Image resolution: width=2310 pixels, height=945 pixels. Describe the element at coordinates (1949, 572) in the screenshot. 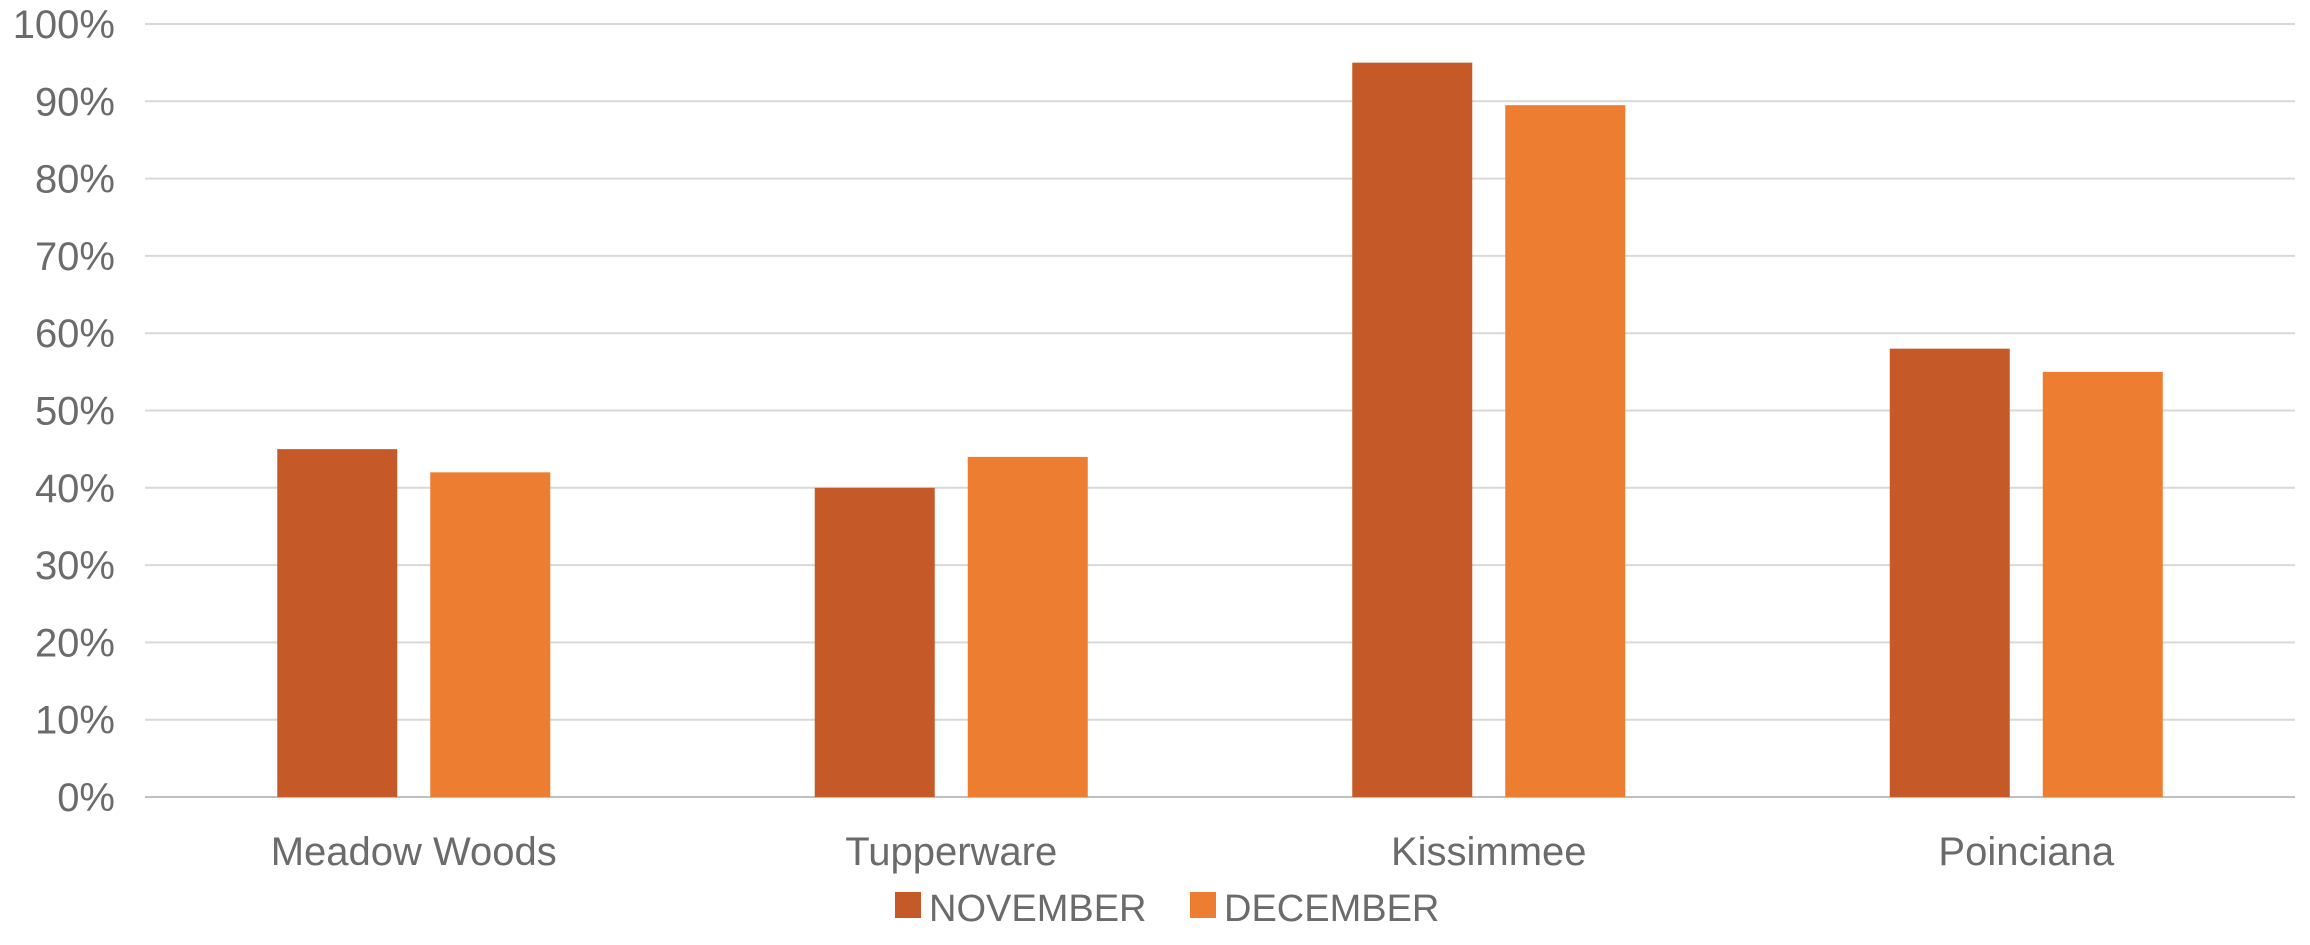

I see `bar-november-poinciana` at that location.